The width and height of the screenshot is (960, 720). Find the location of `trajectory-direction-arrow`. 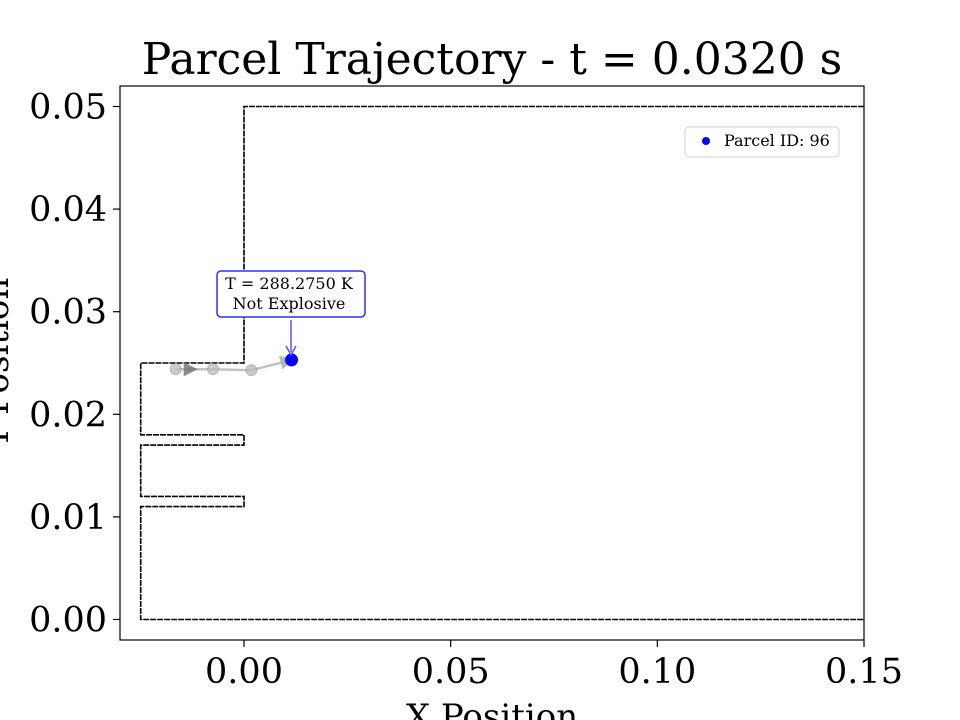

trajectory-direction-arrow is located at coordinates (190, 369).